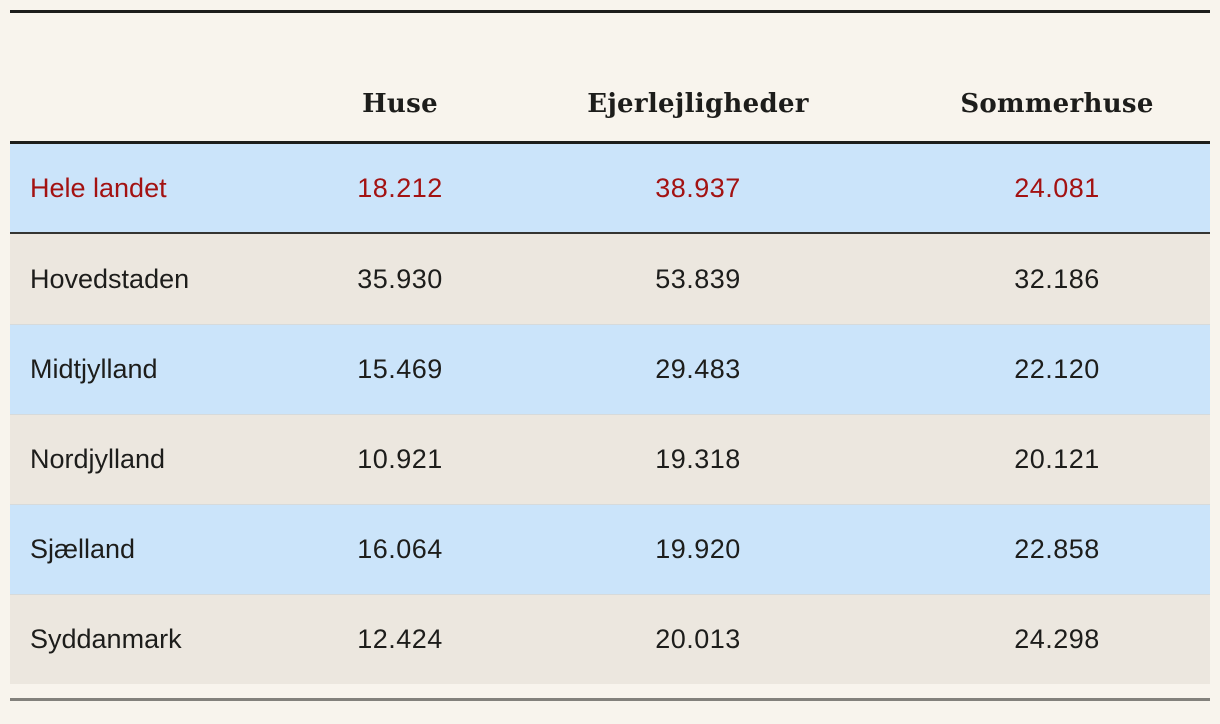  I want to click on cell-sommerhuse: 24.081, so click(1057, 187).